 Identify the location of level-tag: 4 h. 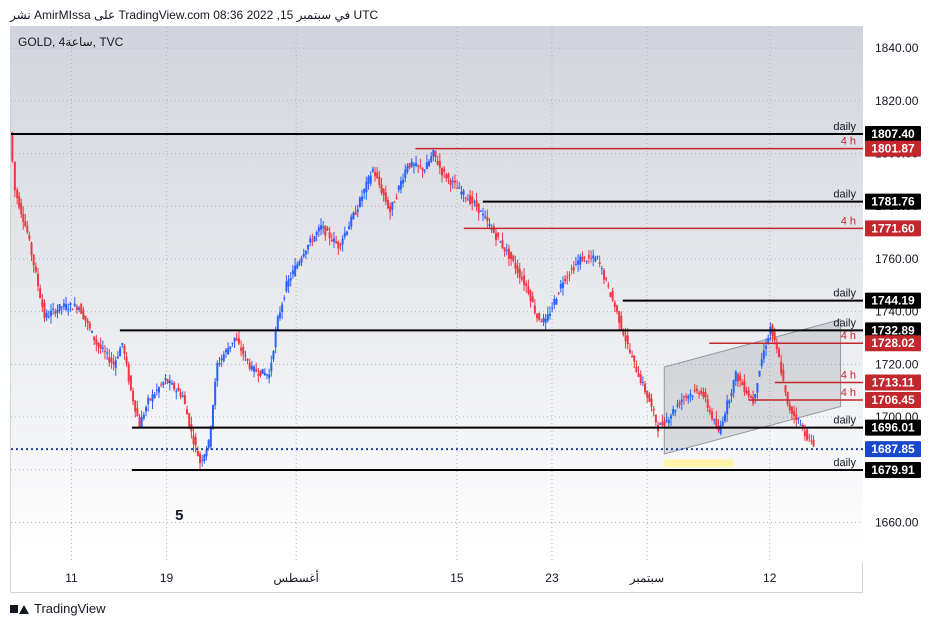
(848, 393).